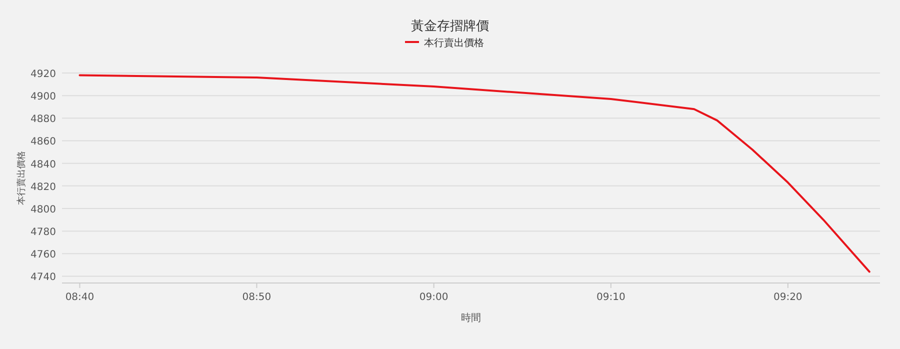  I want to click on y-tick-label: 4820, so click(43, 187).